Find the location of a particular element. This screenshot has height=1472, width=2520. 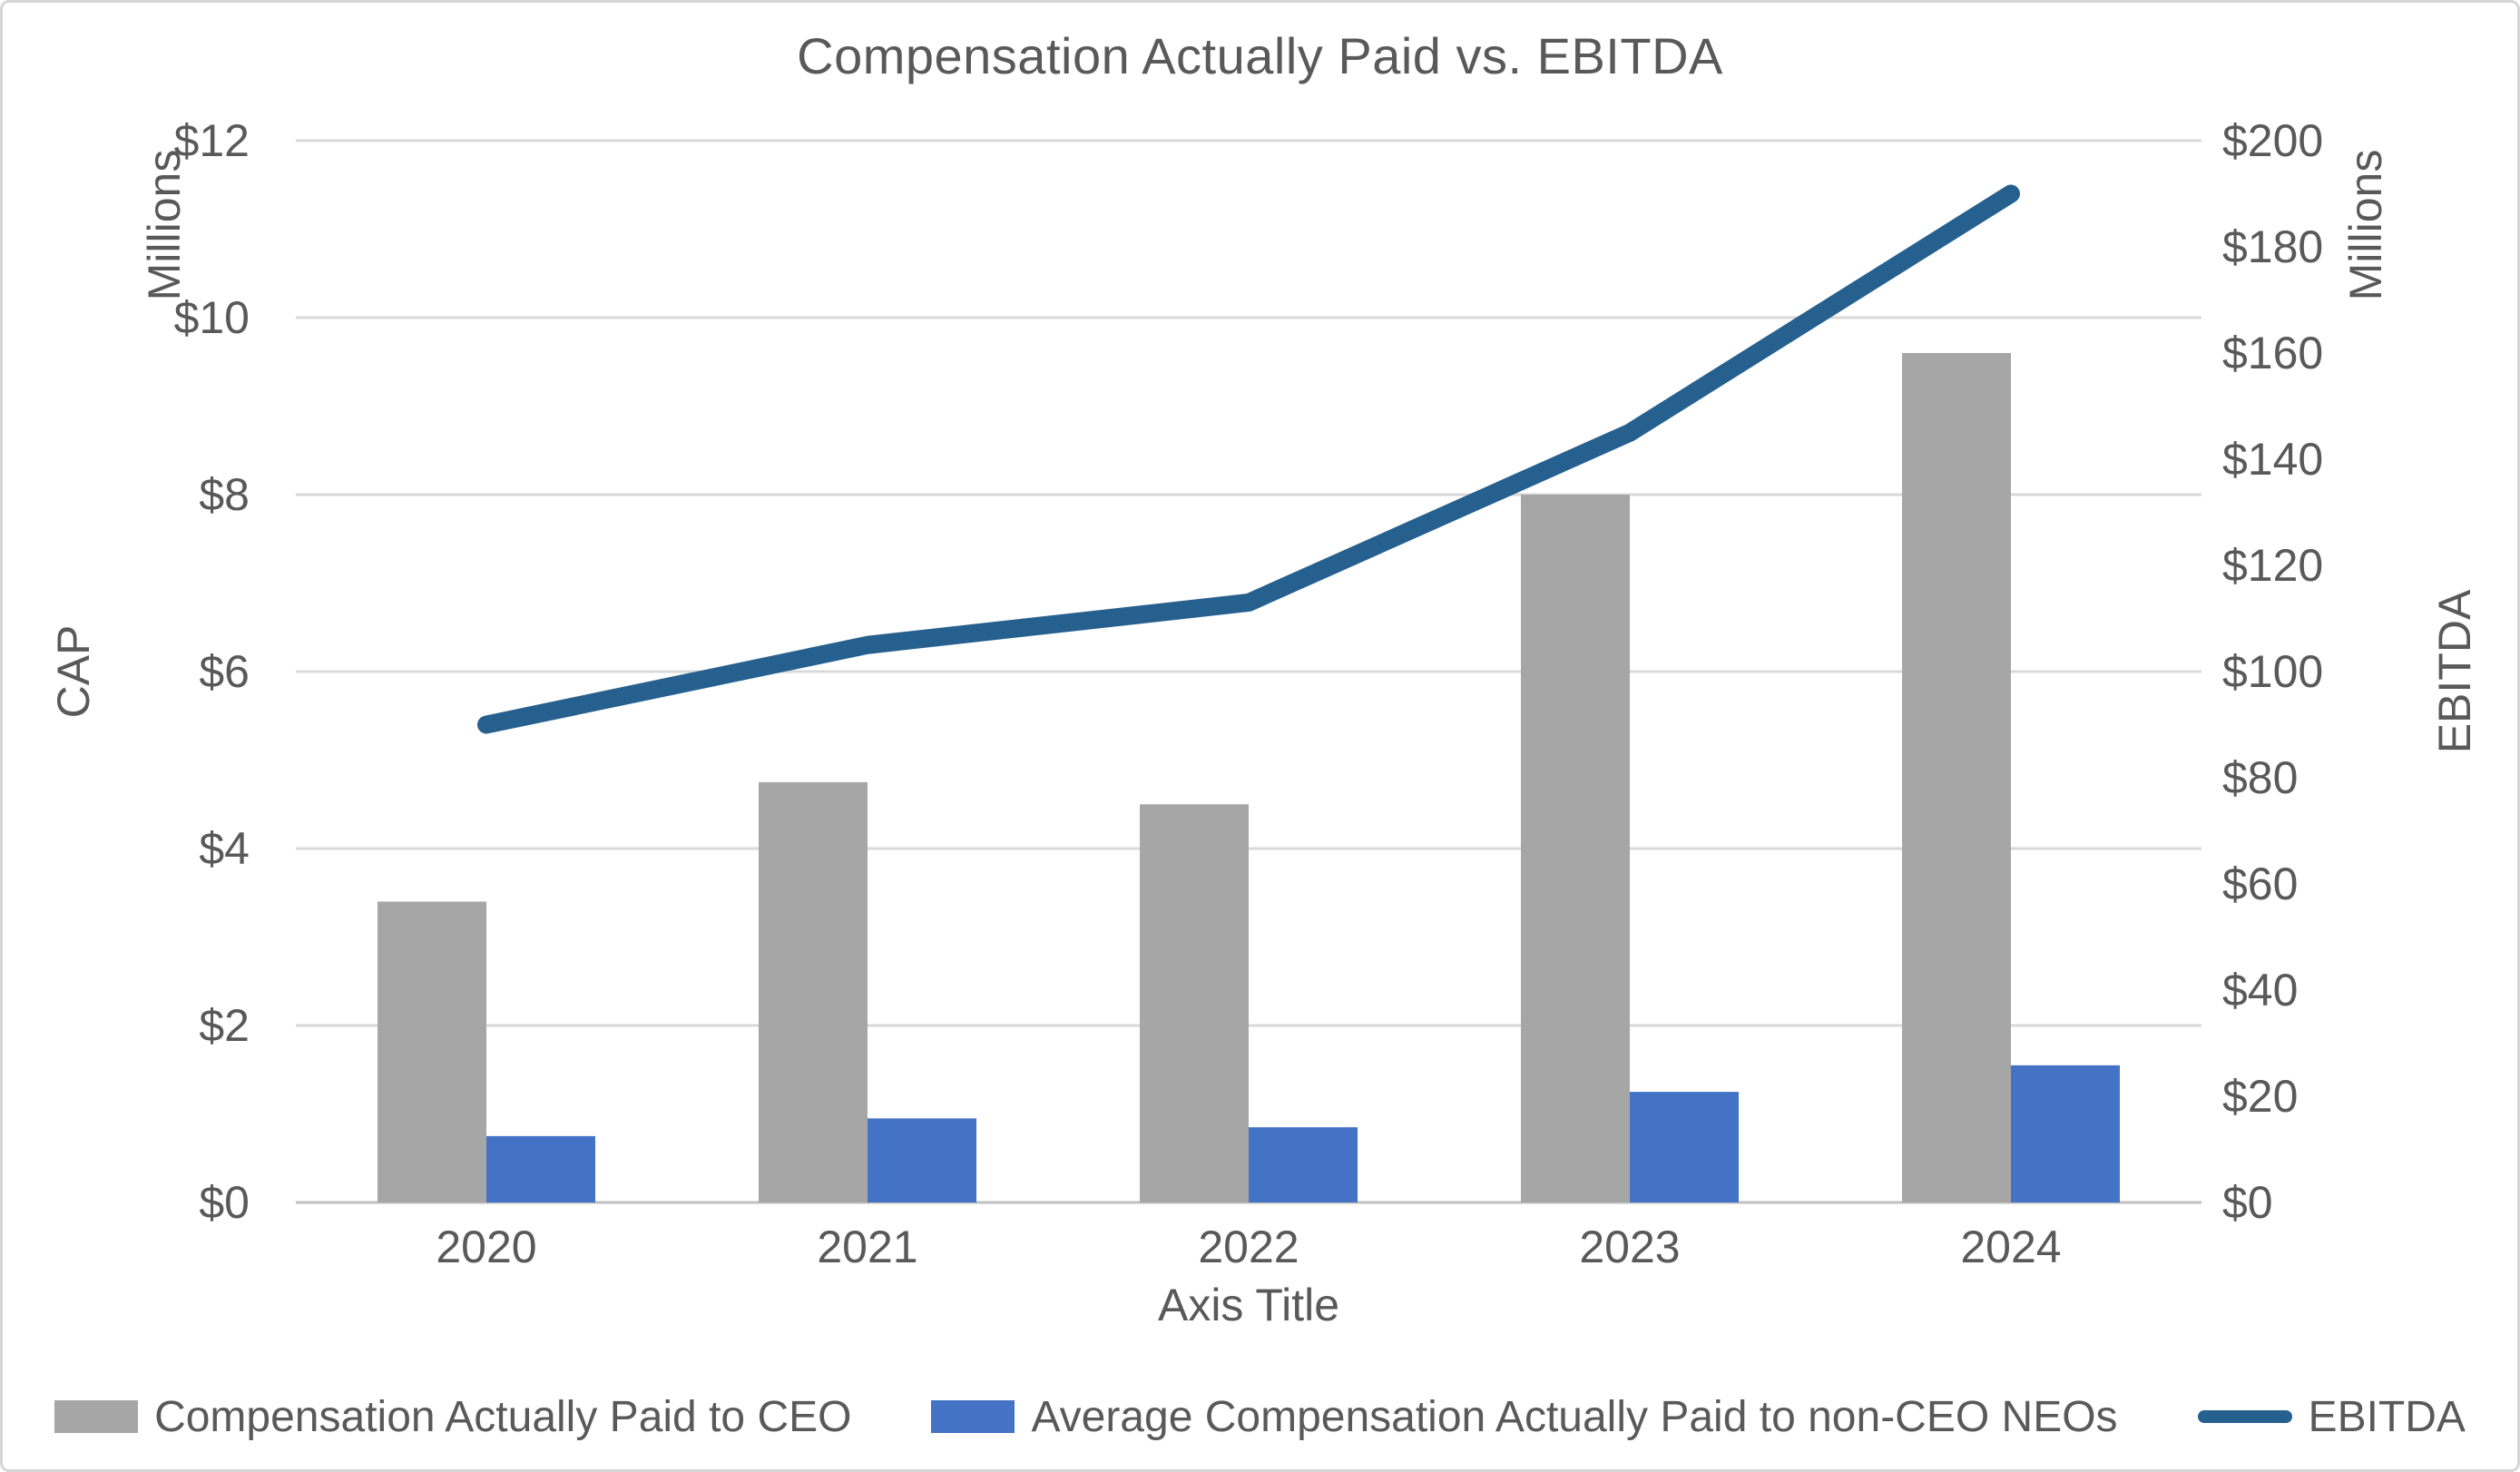

legend-swatch-neo-bar is located at coordinates (973, 1416).